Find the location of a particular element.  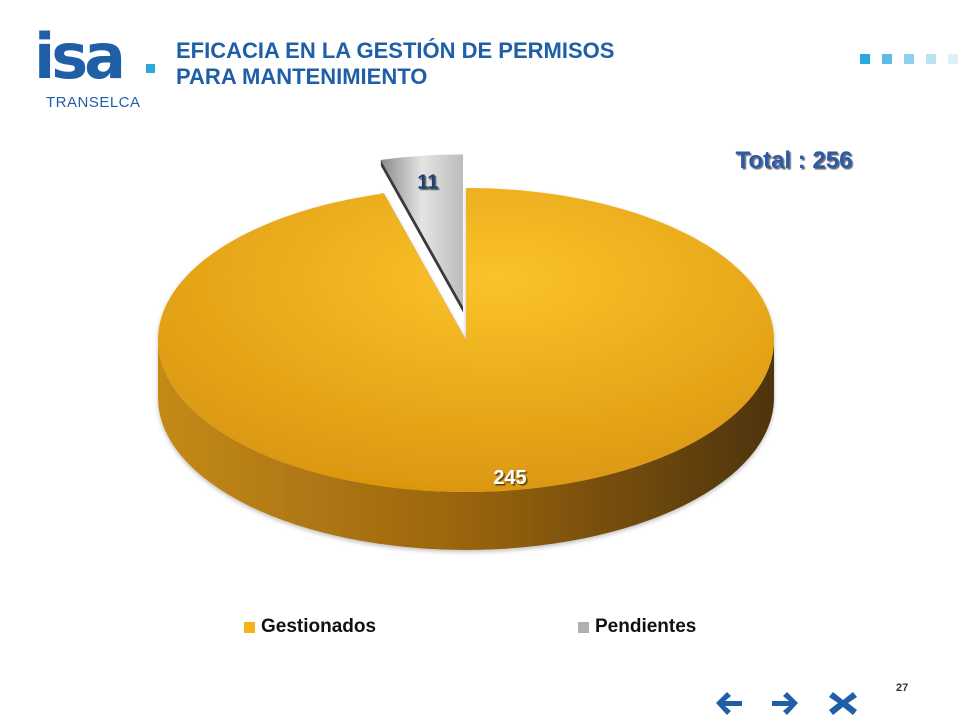

close-icon is located at coordinates (843, 703).